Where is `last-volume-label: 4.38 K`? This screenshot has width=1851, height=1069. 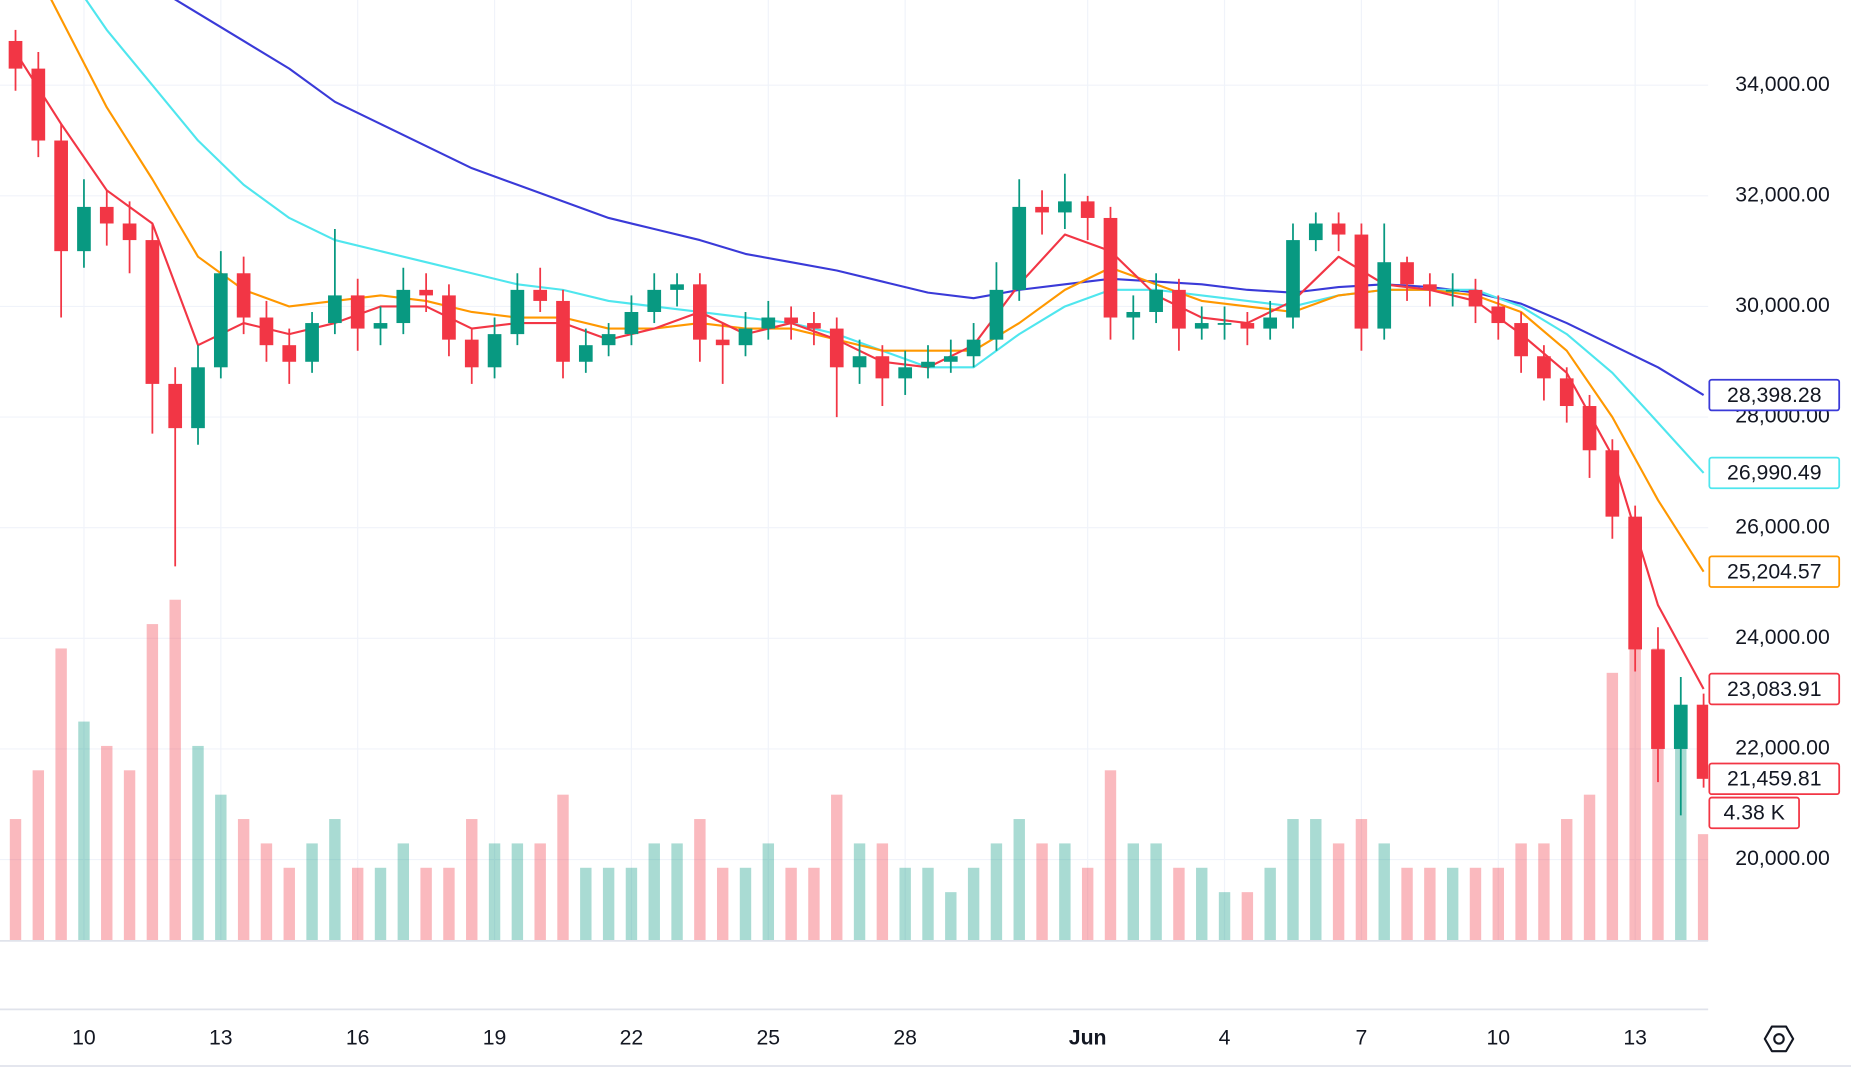
last-volume-label: 4.38 K is located at coordinates (1753, 813).